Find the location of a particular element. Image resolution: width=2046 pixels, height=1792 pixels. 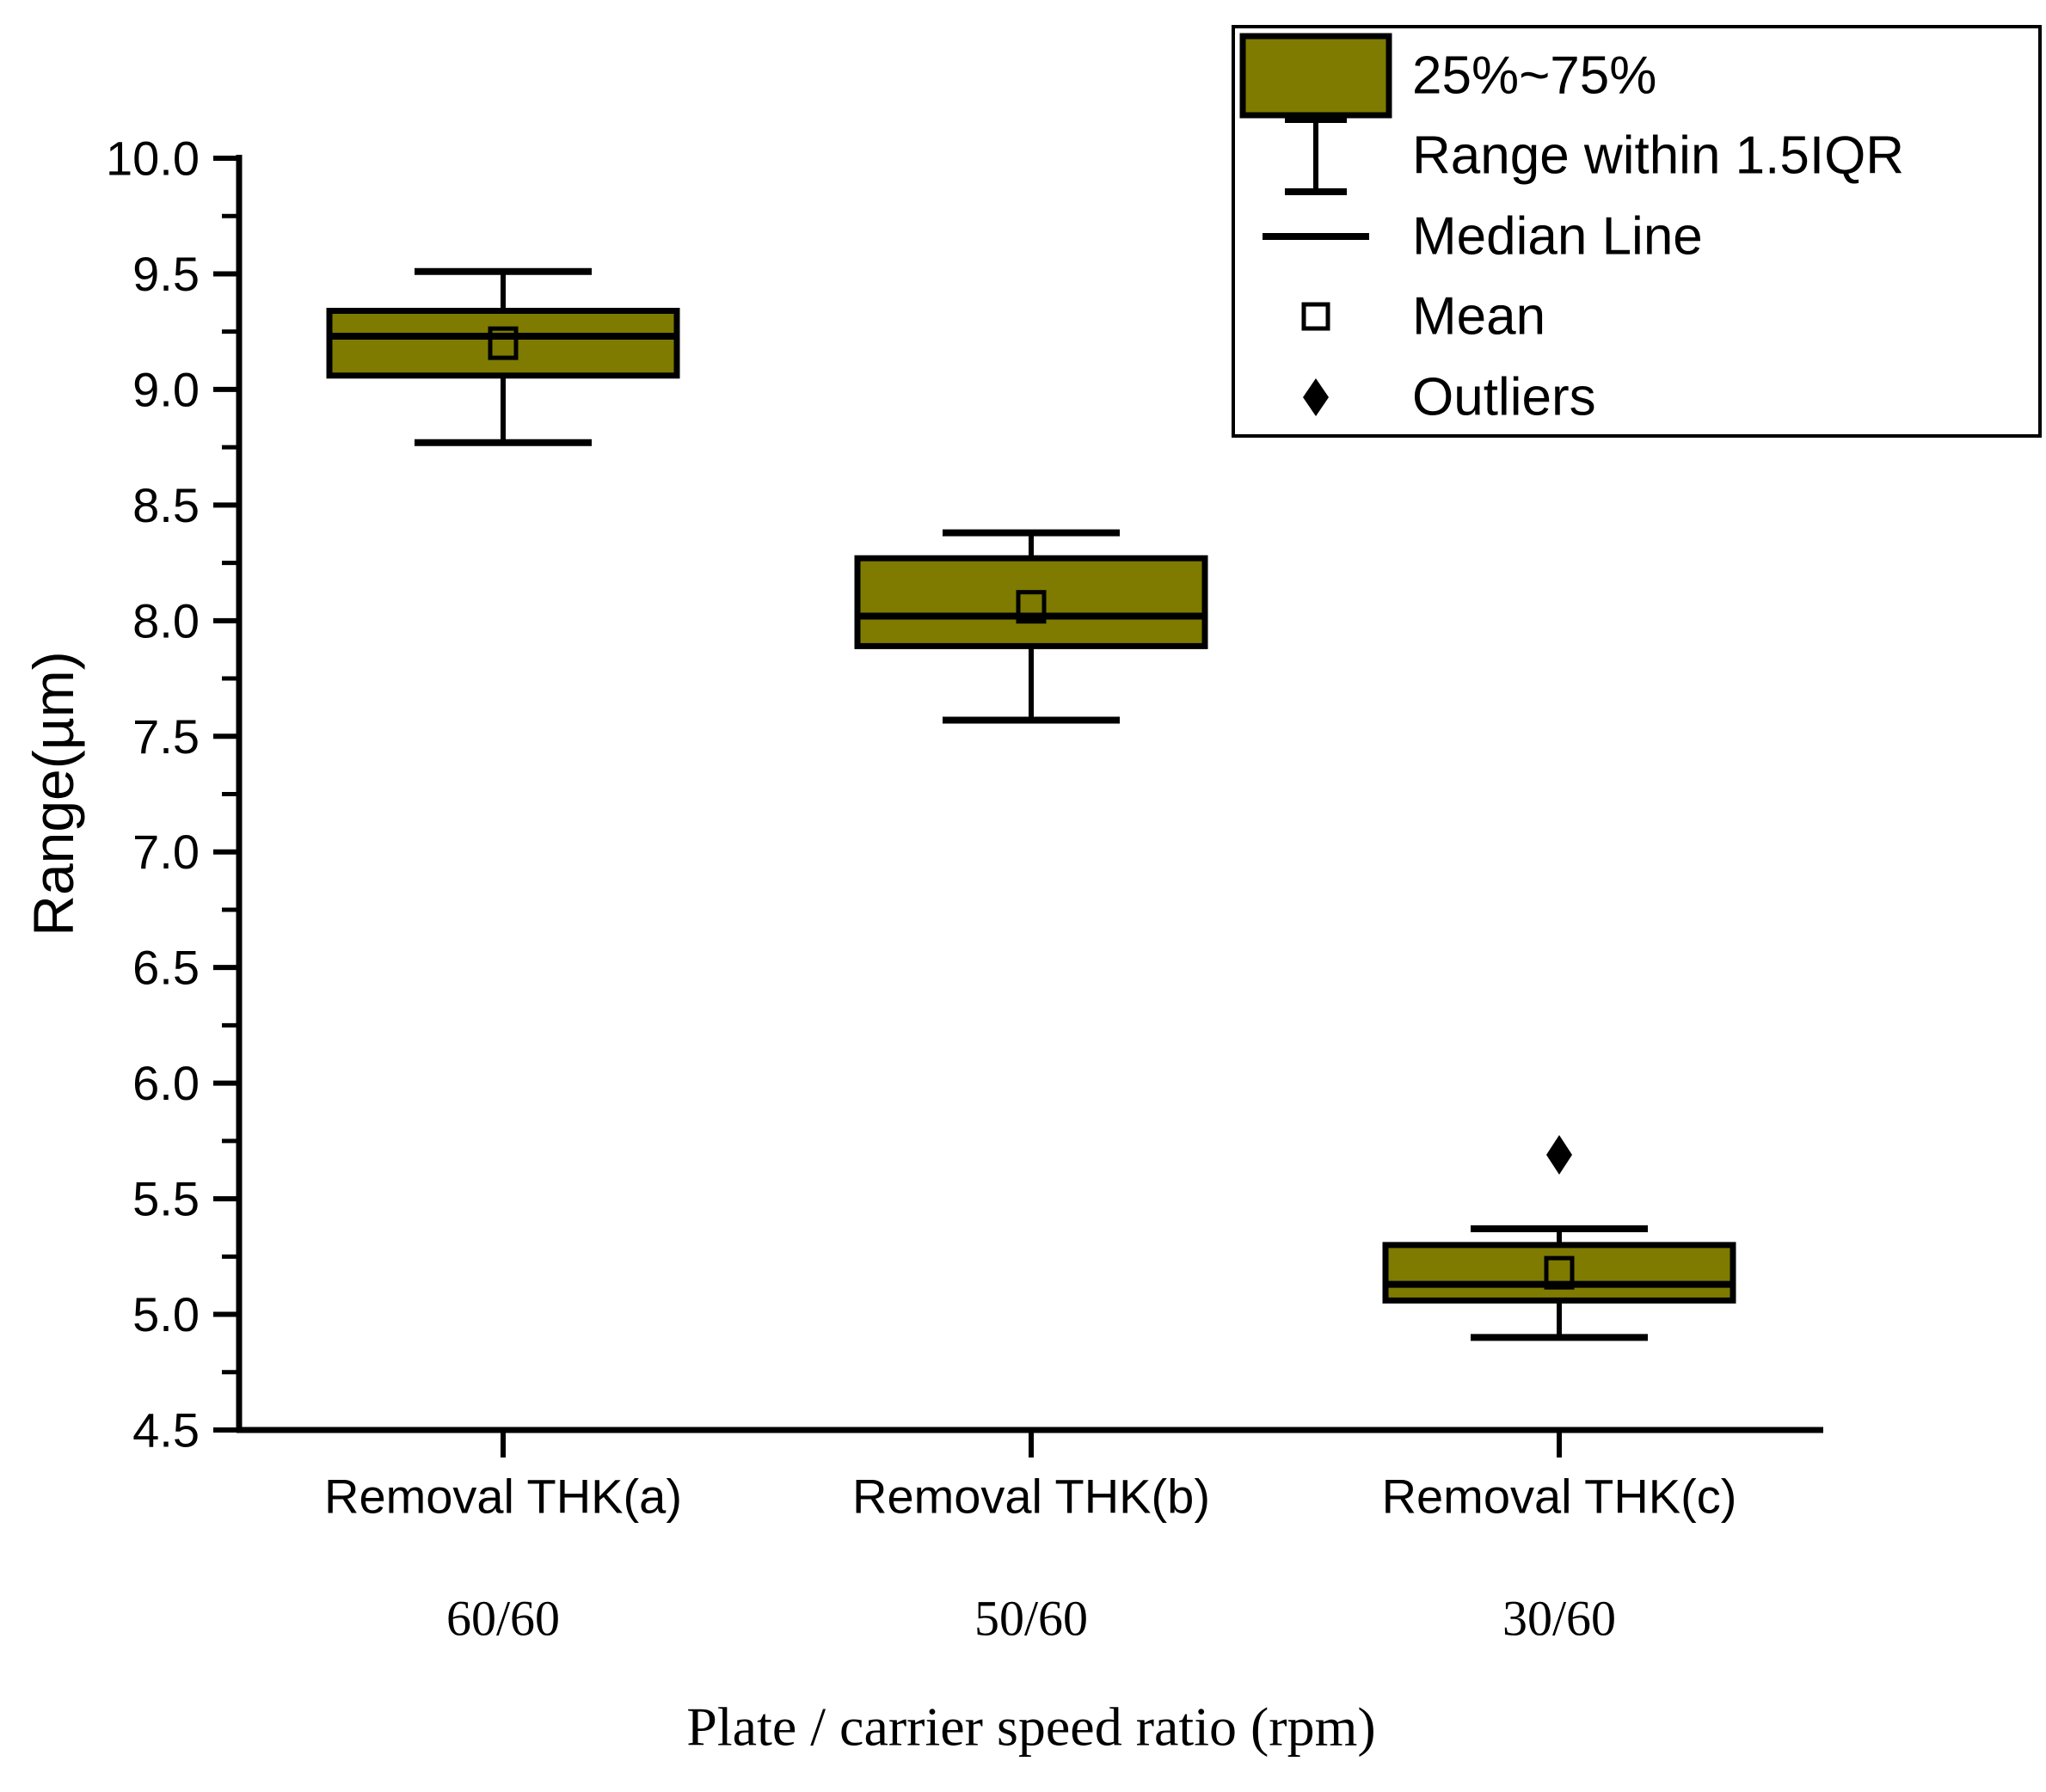

y-tick-label: 6.5 is located at coordinates (166, 968).